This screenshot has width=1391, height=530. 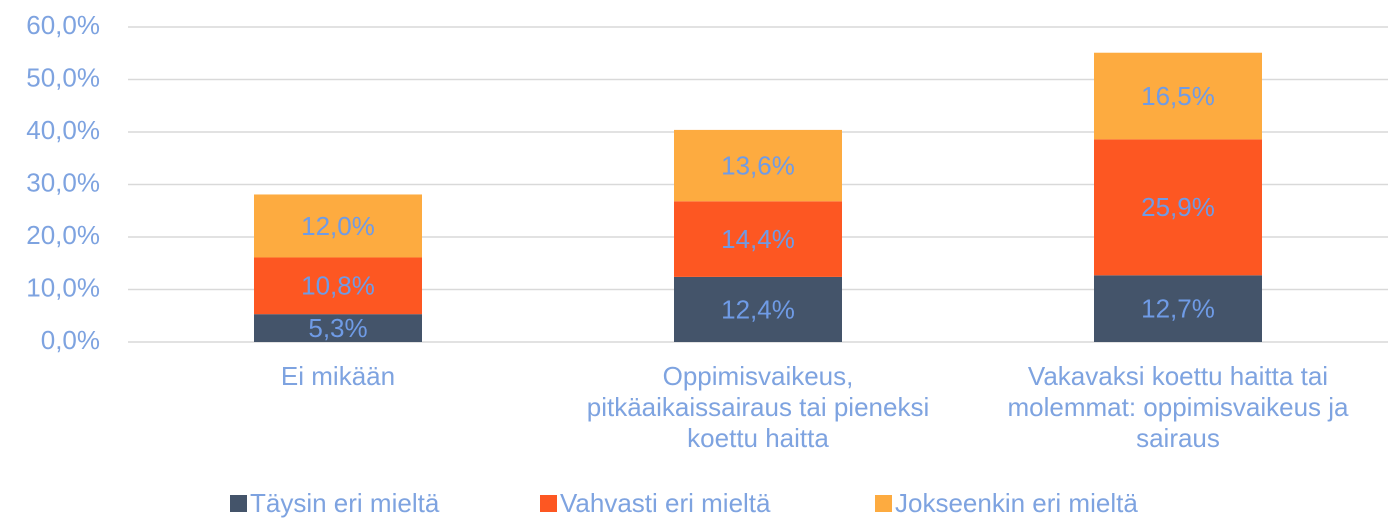 I want to click on y-tick-label: 10,0%, so click(x=63, y=287).